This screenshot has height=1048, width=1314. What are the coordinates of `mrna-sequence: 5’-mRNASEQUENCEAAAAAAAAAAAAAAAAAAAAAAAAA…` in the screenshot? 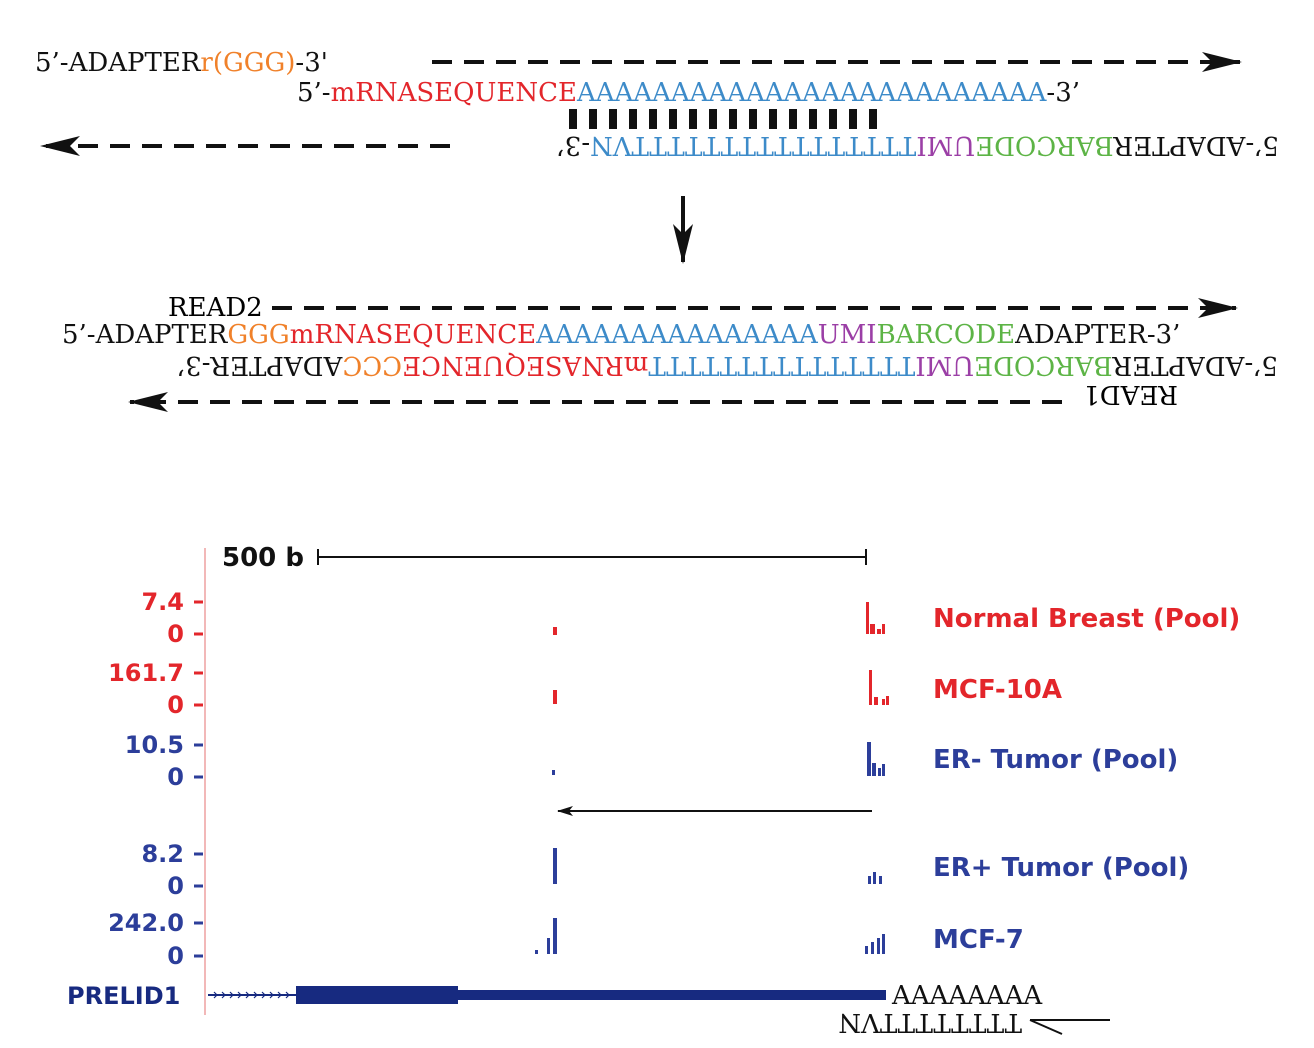 It's located at (688, 93).